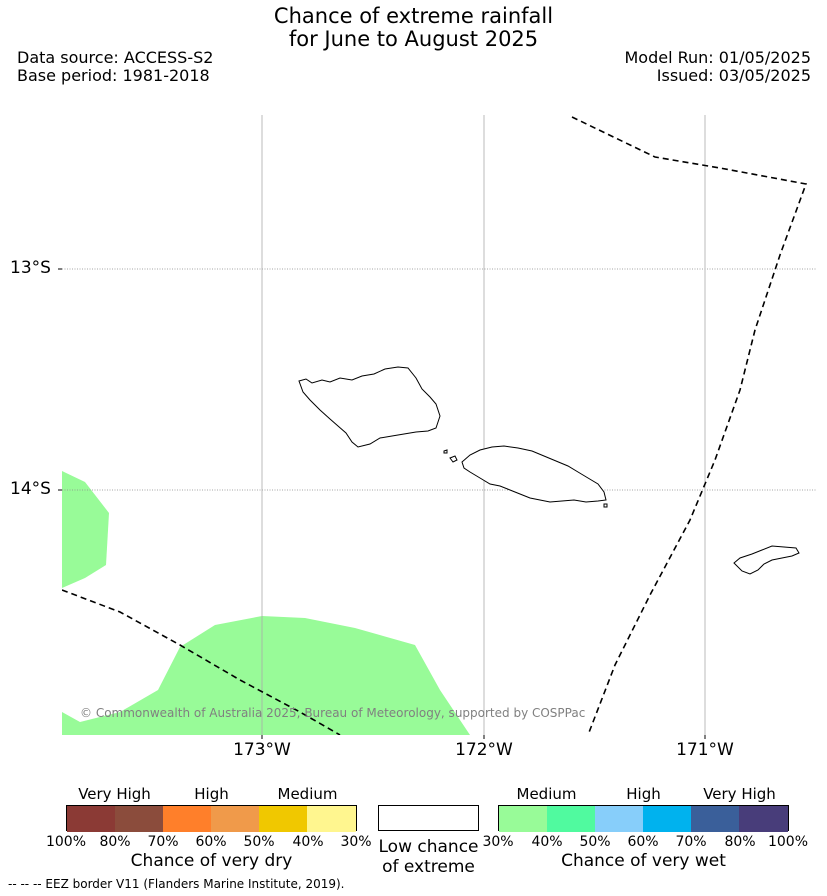 The width and height of the screenshot is (827, 896). I want to click on base-period: Base period: 1981-2018, so click(113, 75).